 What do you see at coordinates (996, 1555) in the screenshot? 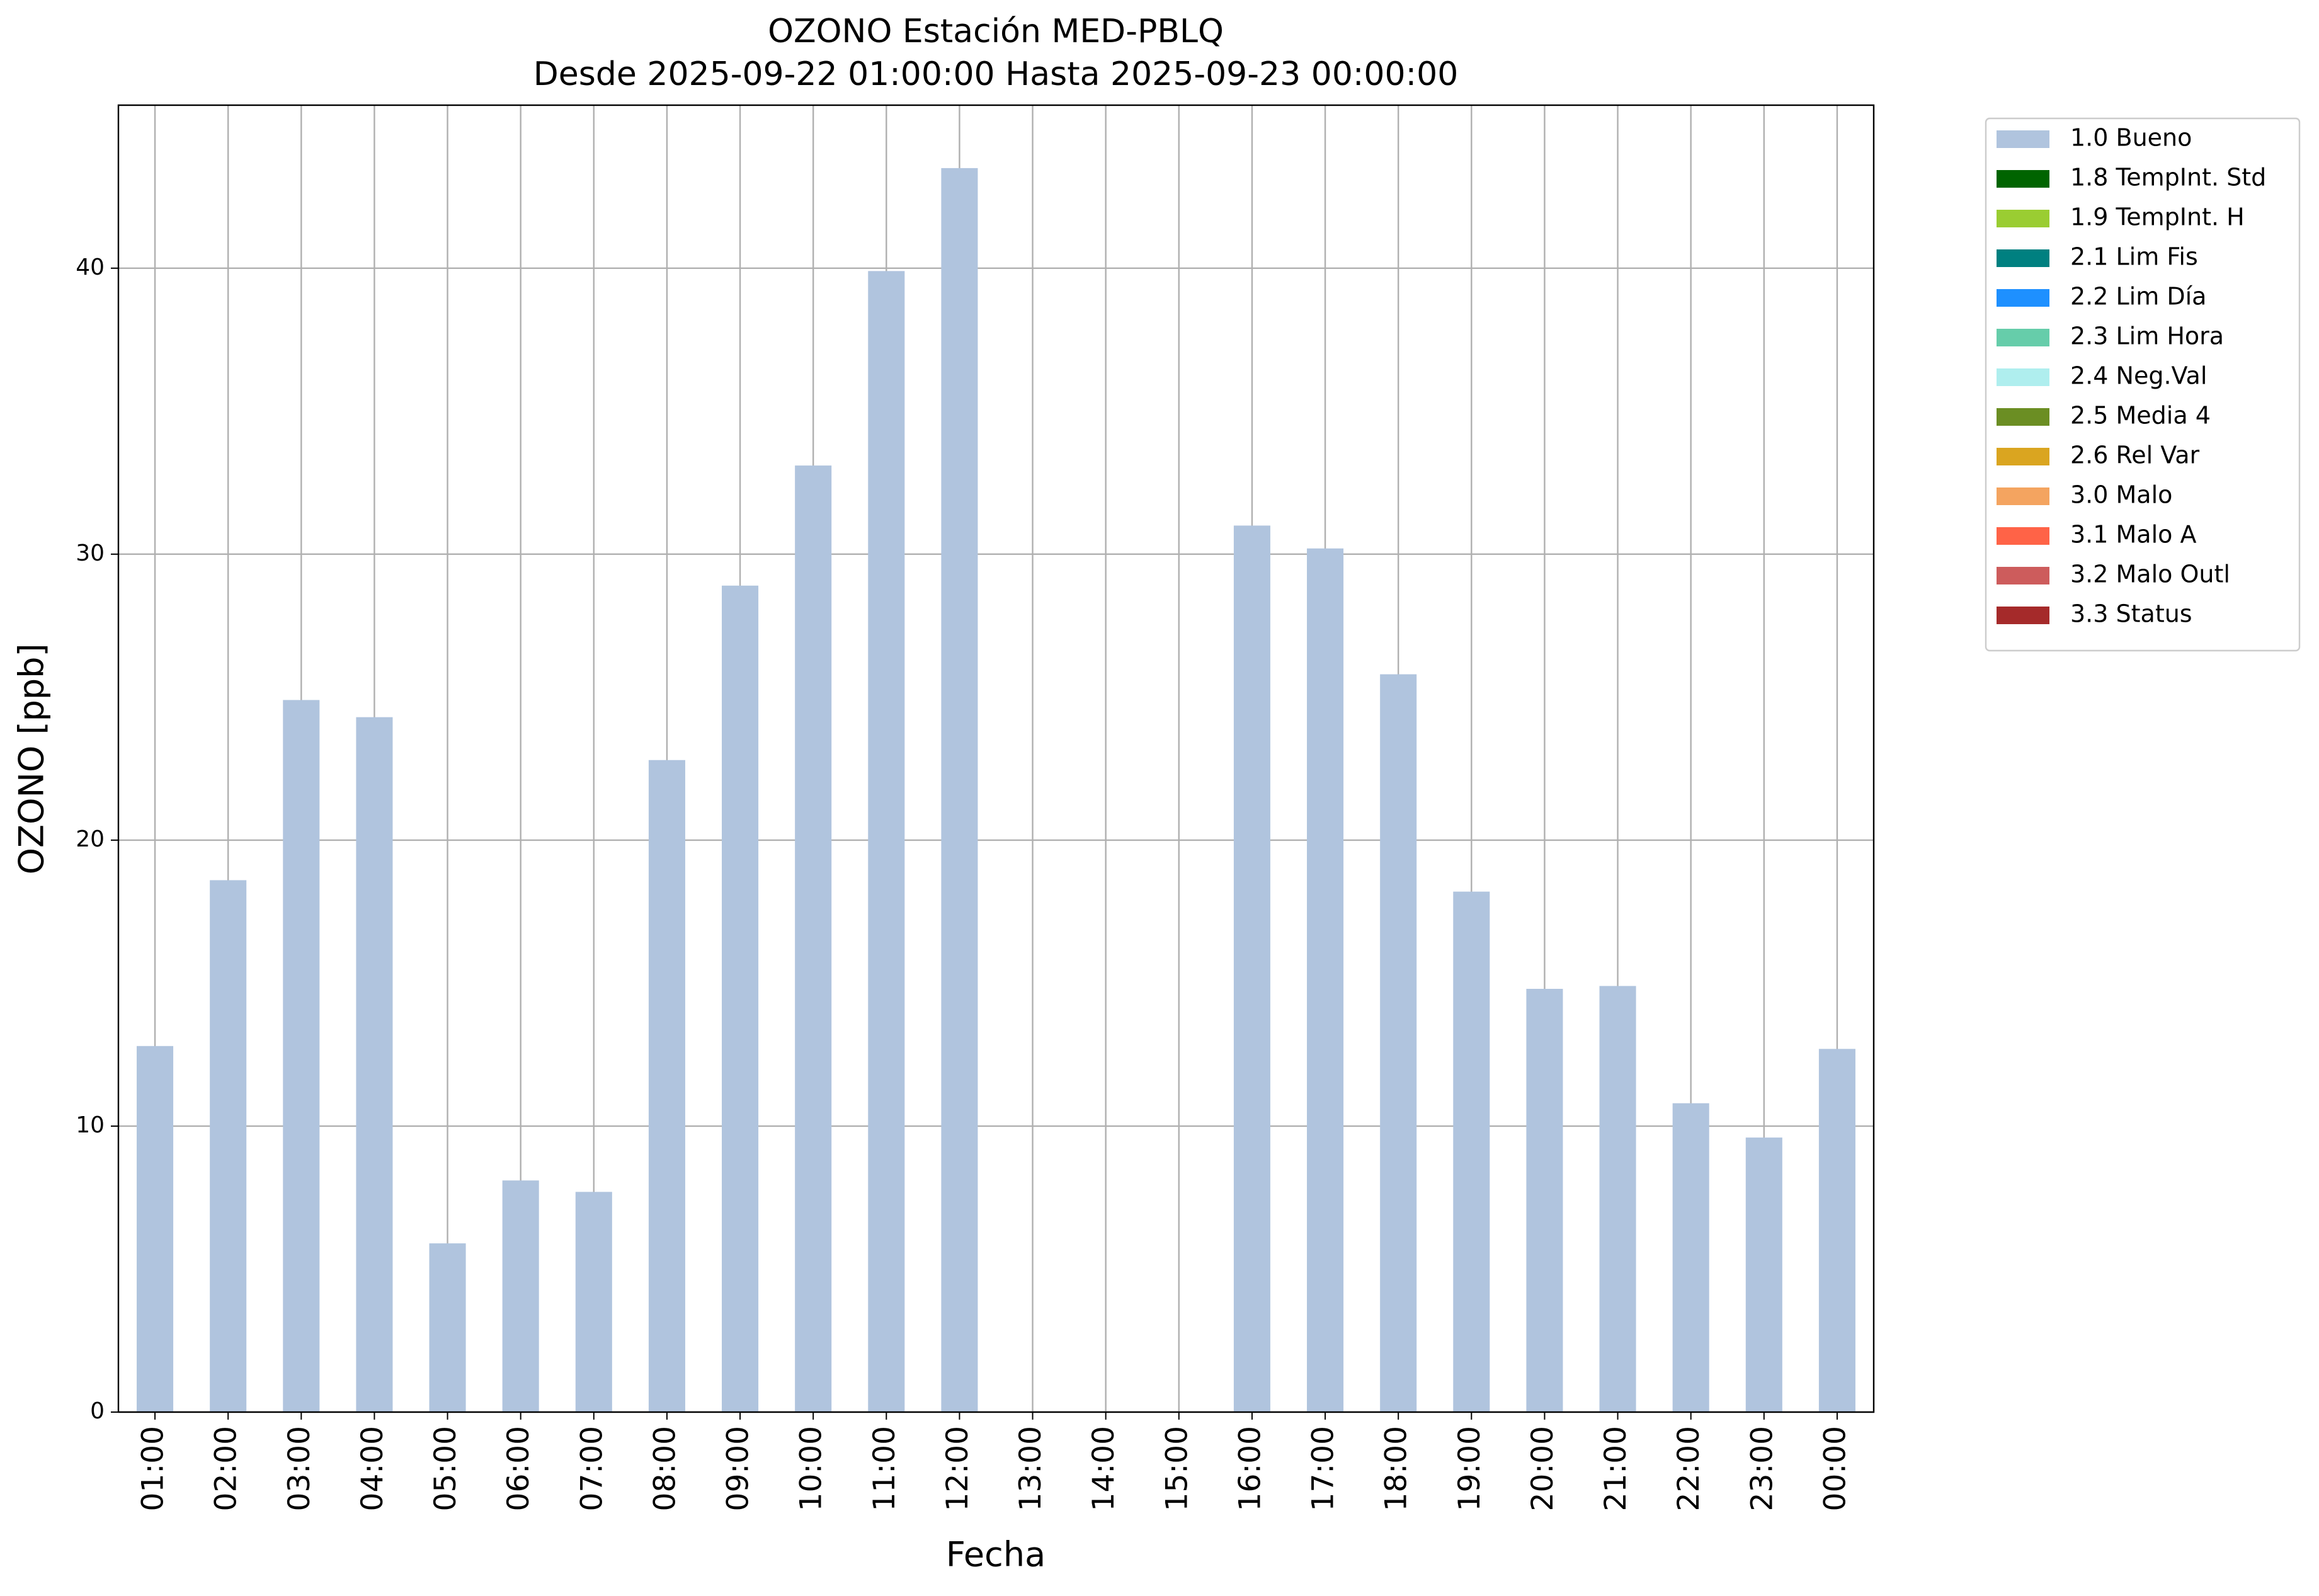
I see `x-axis-label: Fecha` at bounding box center [996, 1555].